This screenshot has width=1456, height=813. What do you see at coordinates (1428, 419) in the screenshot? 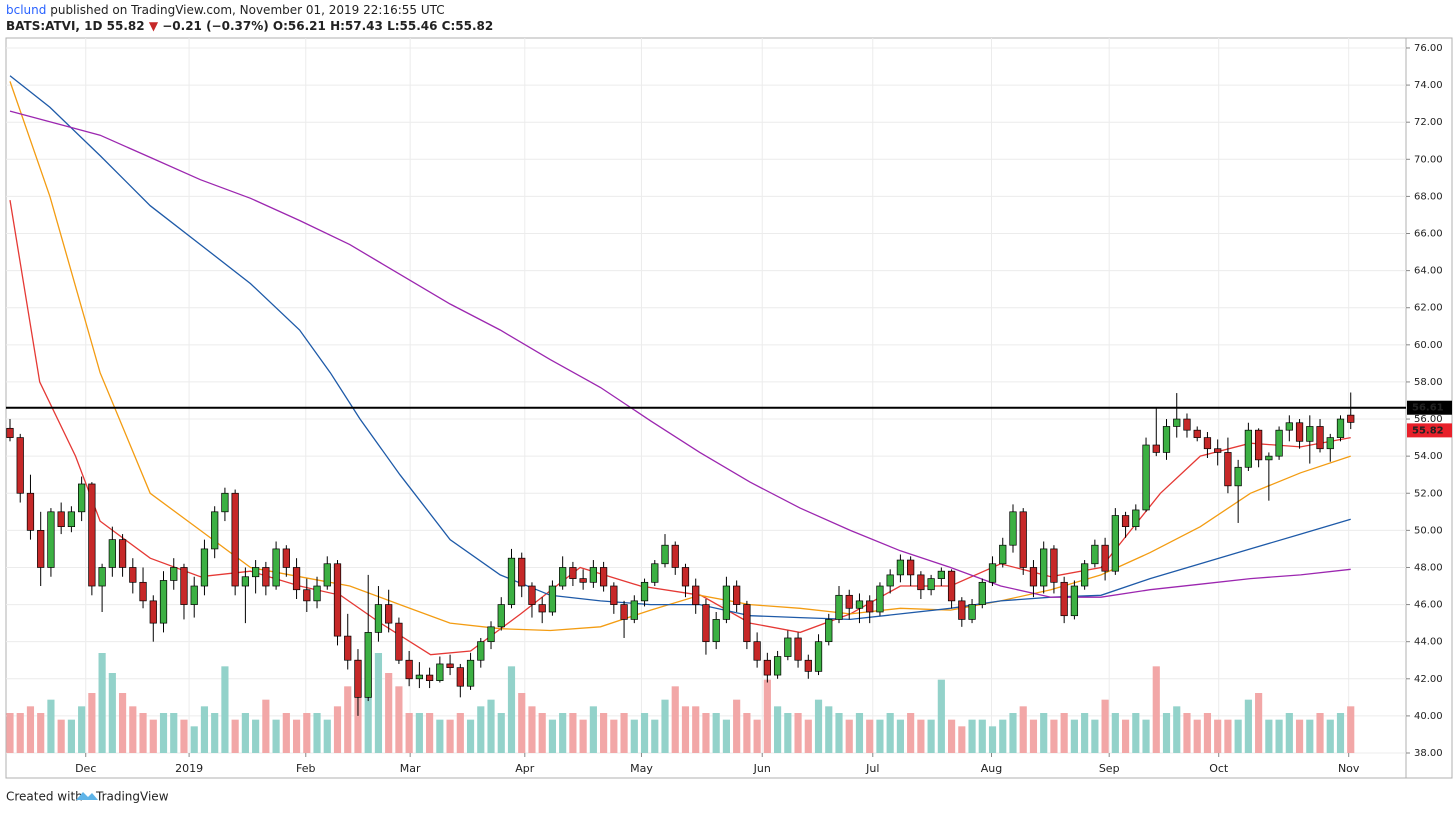
I see `y-tick-label: 56.00` at bounding box center [1428, 419].